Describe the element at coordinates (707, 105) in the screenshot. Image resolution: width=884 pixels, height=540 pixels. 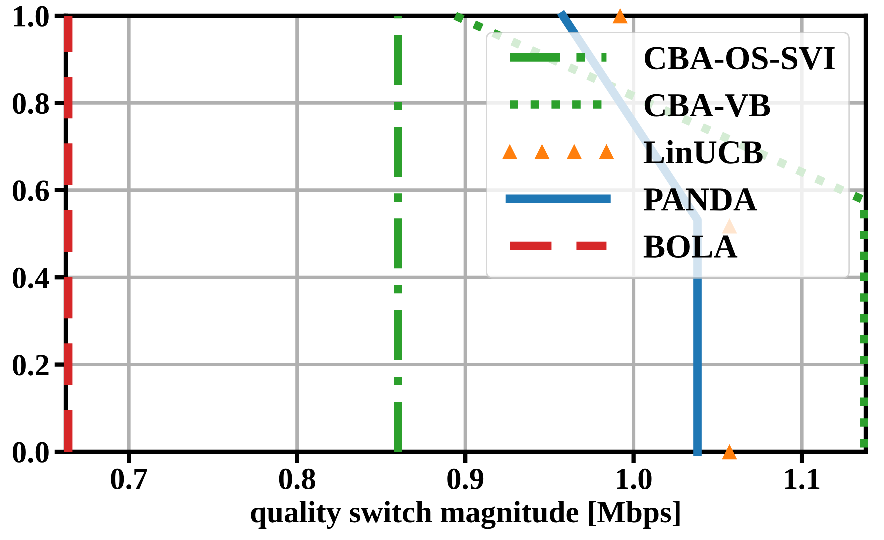
I see `legend-label: CBA-VB` at that location.